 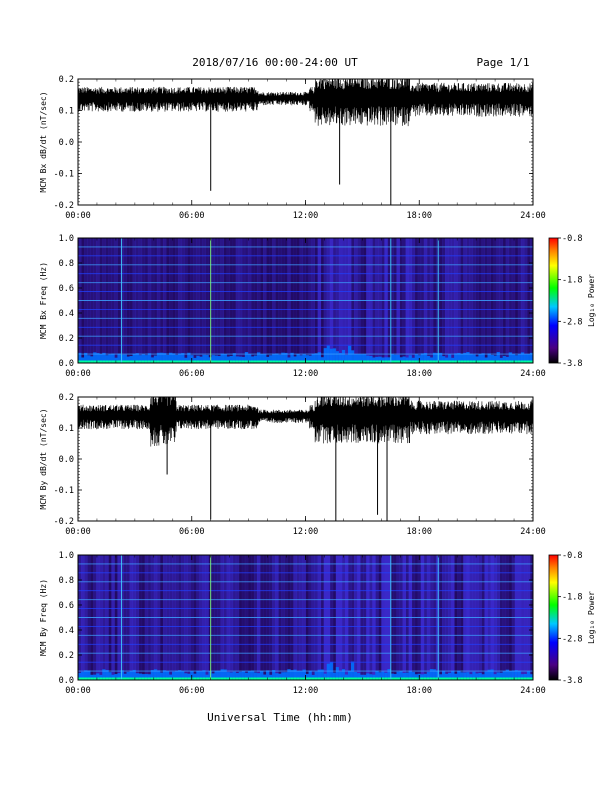 I want to click on figure-title: 2018/07/16 00:00-24:00 UT, so click(x=275, y=62).